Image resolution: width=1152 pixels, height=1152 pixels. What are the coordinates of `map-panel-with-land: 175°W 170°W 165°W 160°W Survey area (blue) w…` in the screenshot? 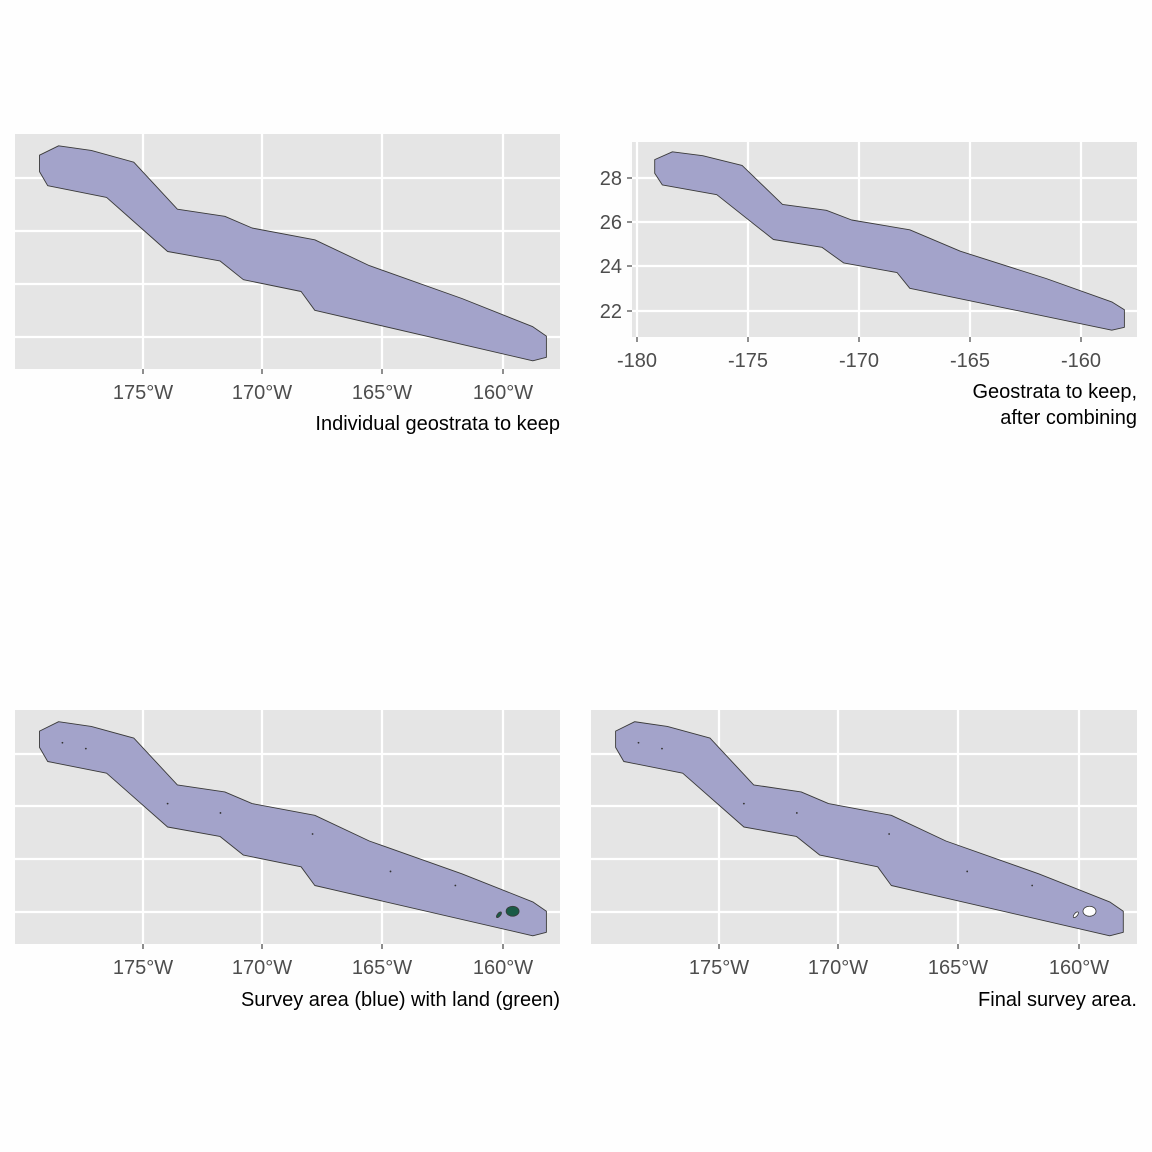 It's located at (287, 860).